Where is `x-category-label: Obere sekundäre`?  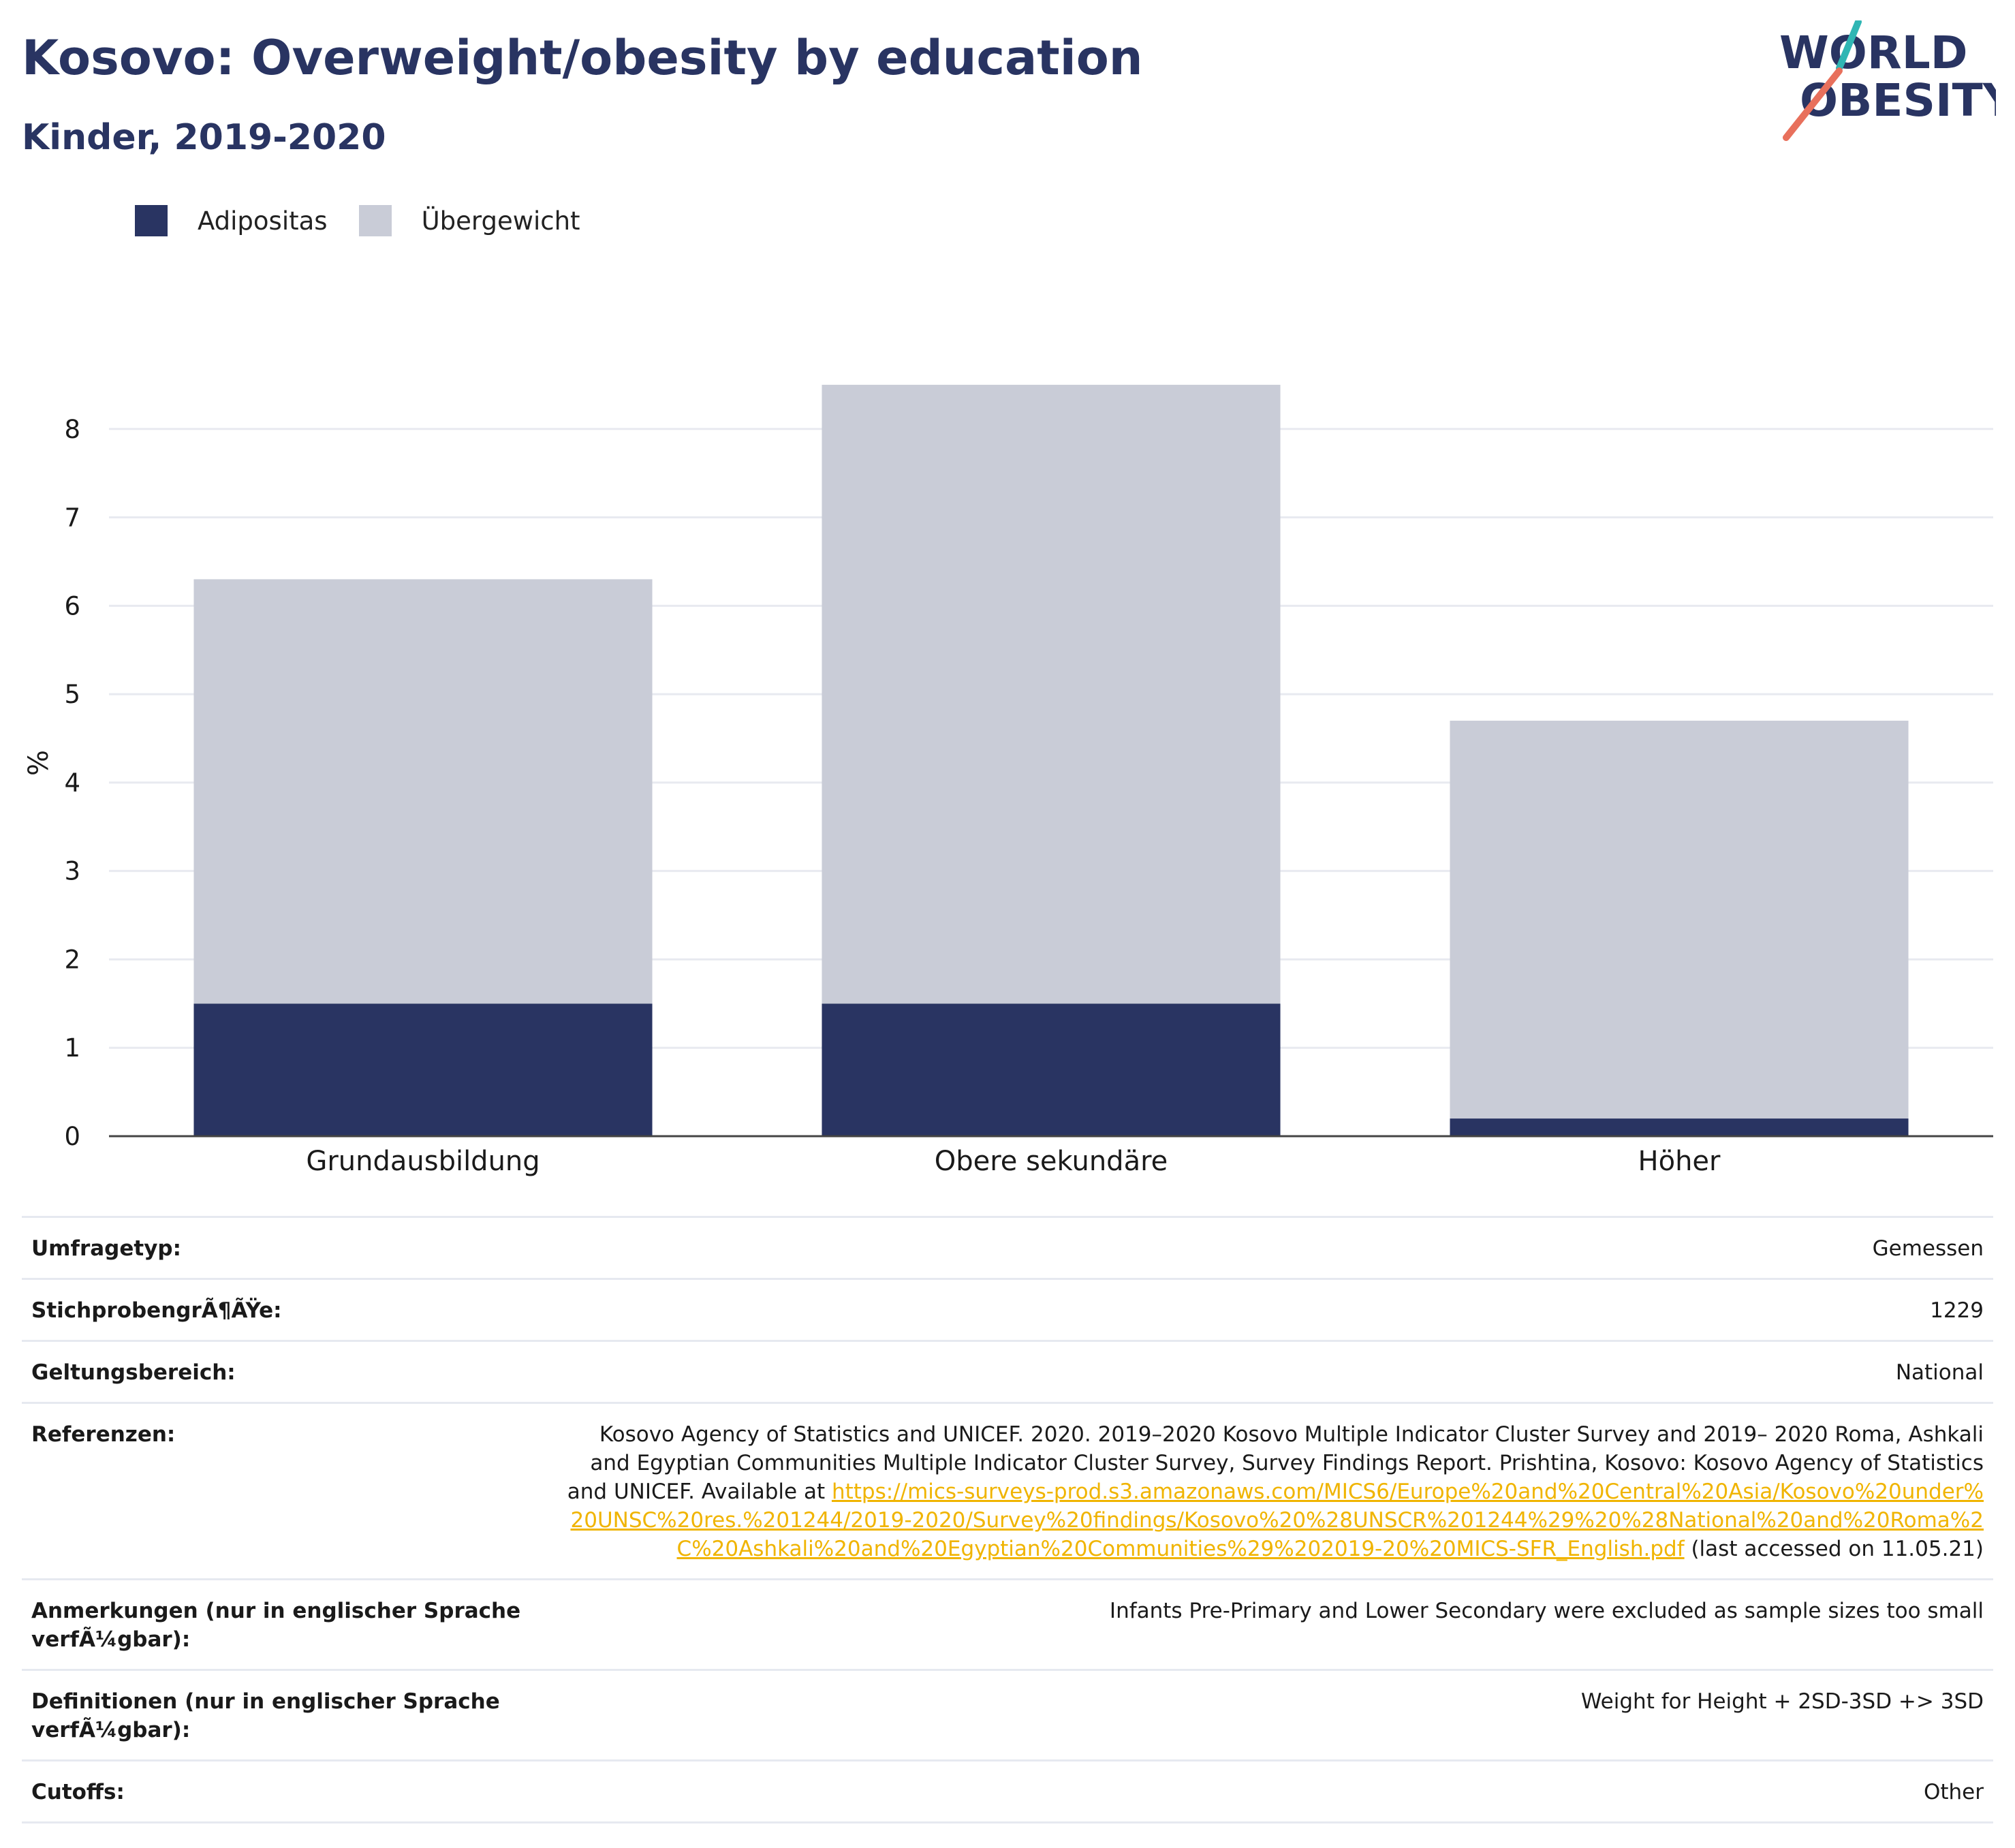
x-category-label: Obere sekundäre is located at coordinates (1051, 1161).